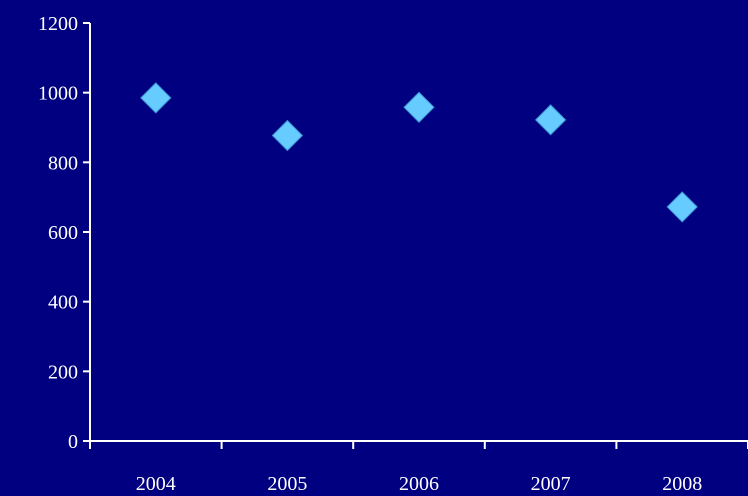  What do you see at coordinates (419, 484) in the screenshot?
I see `x-tick-label: 2006` at bounding box center [419, 484].